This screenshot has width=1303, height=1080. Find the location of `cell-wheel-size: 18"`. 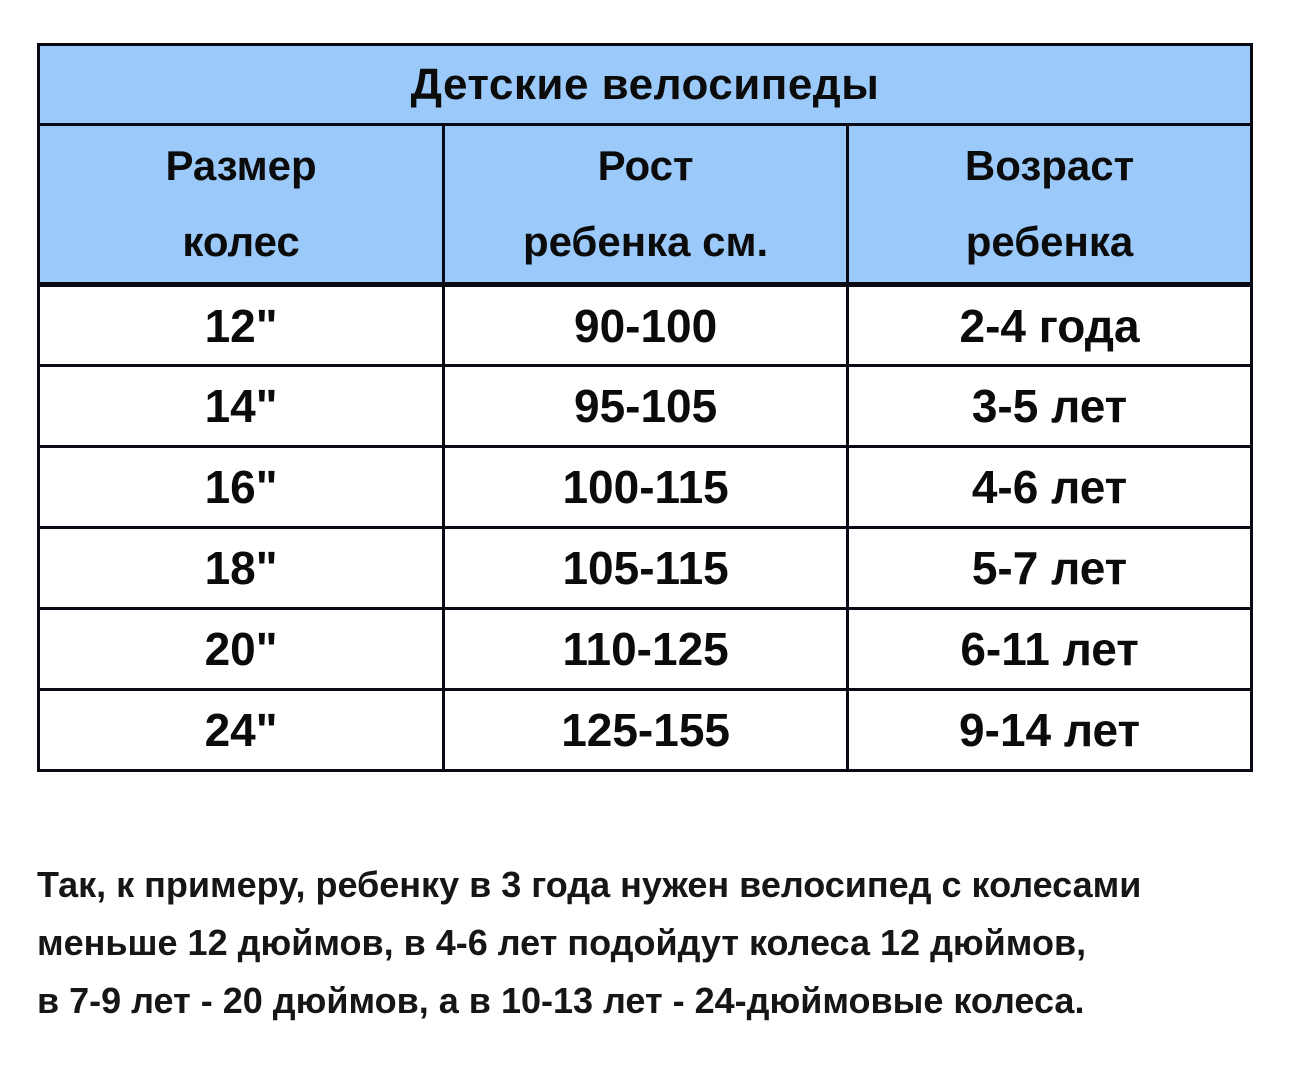

cell-wheel-size: 18" is located at coordinates (241, 568).